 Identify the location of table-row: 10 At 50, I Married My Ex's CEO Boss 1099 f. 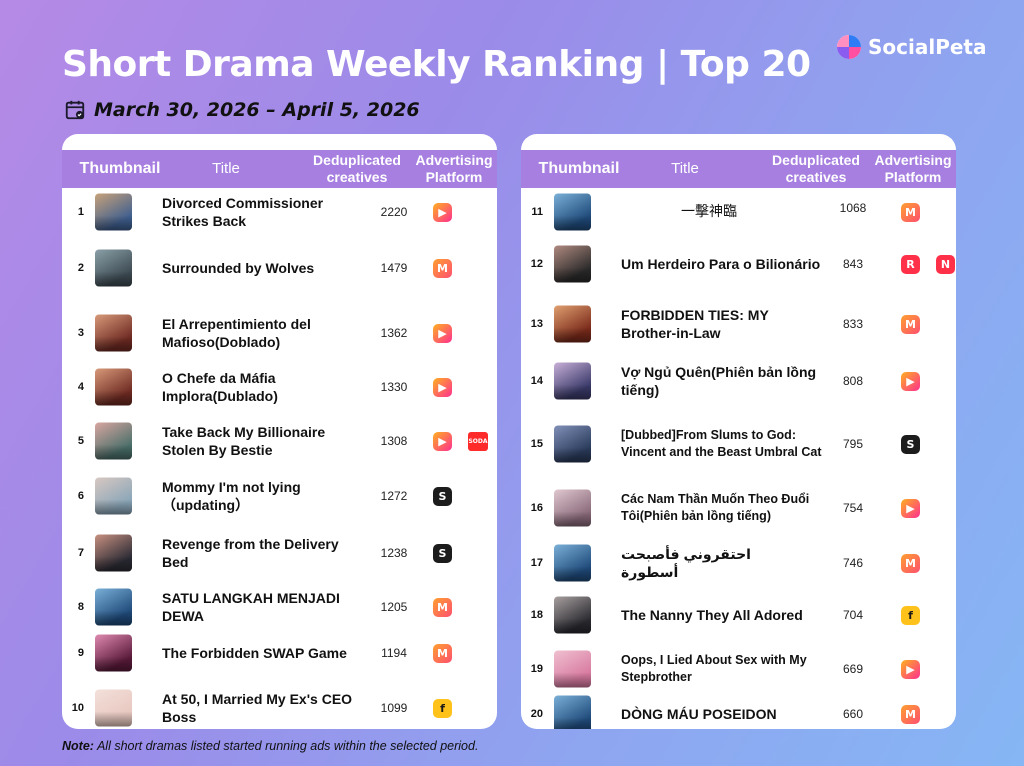
(279, 705).